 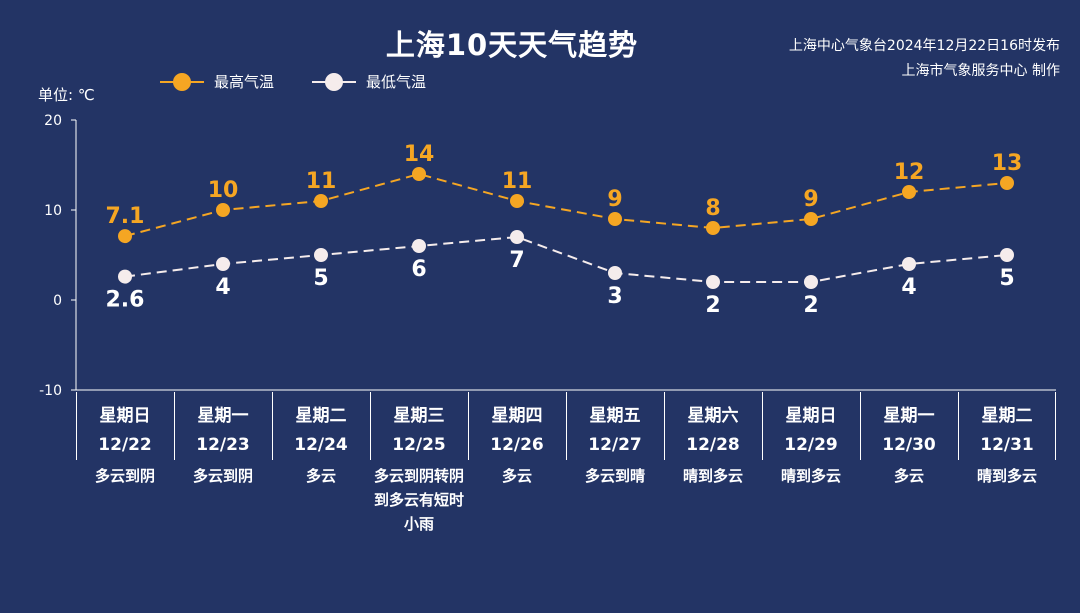 What do you see at coordinates (811, 445) in the screenshot?
I see `day-date: 12/29` at bounding box center [811, 445].